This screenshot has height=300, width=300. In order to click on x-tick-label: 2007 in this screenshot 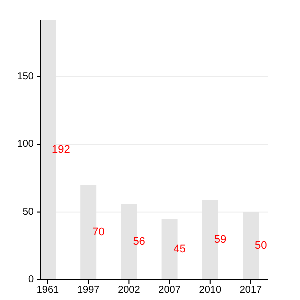, I will do `click(170, 290)`.